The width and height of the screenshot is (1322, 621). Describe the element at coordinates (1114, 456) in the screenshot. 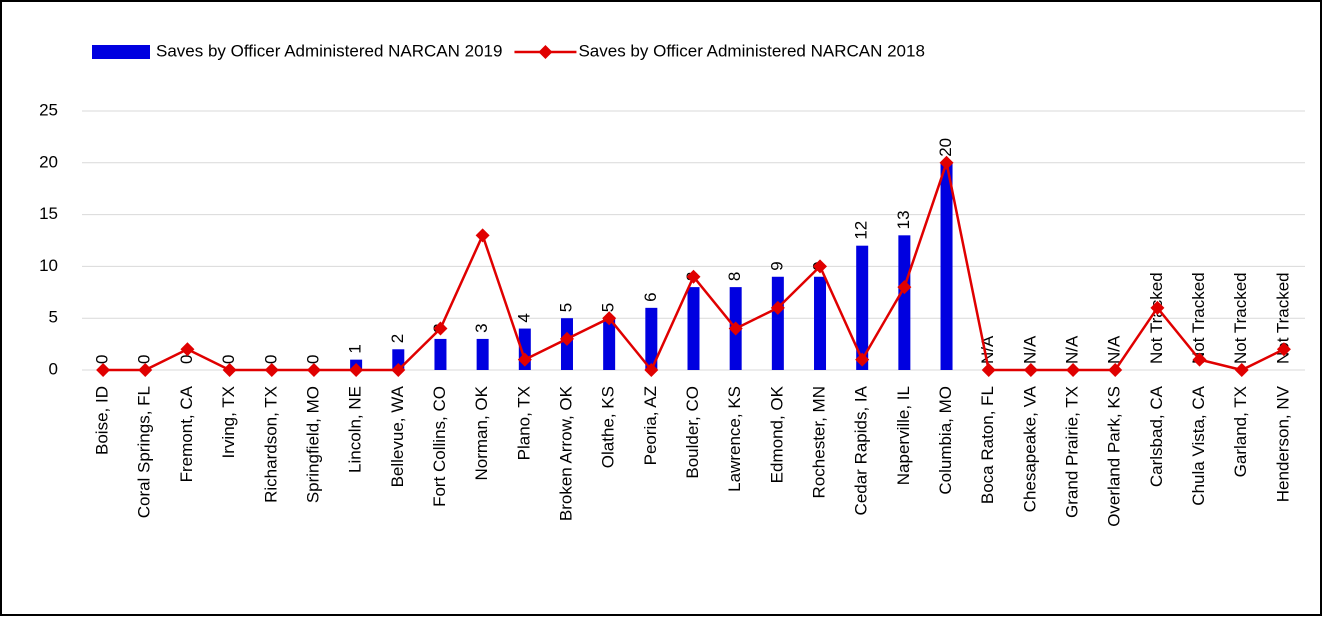

I see `x-tick-label: Overland Park, KS` at that location.